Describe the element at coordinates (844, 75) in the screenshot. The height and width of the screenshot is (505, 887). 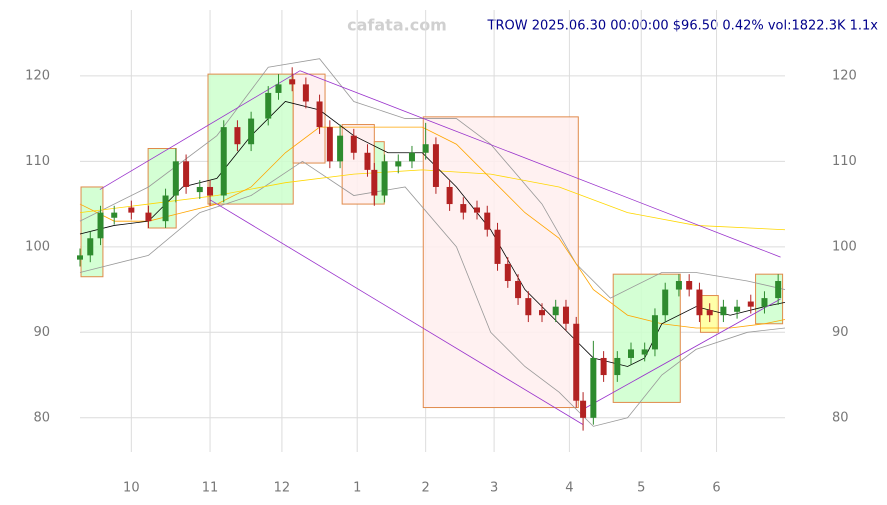
I see `y-tick-label-right: 120` at that location.